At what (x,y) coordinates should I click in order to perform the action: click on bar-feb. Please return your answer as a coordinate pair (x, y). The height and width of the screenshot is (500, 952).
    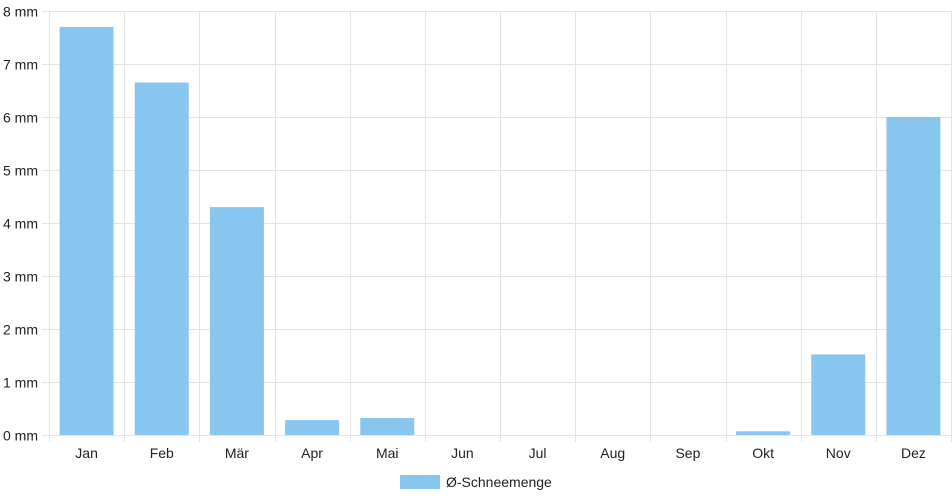
    Looking at the image, I should click on (161, 259).